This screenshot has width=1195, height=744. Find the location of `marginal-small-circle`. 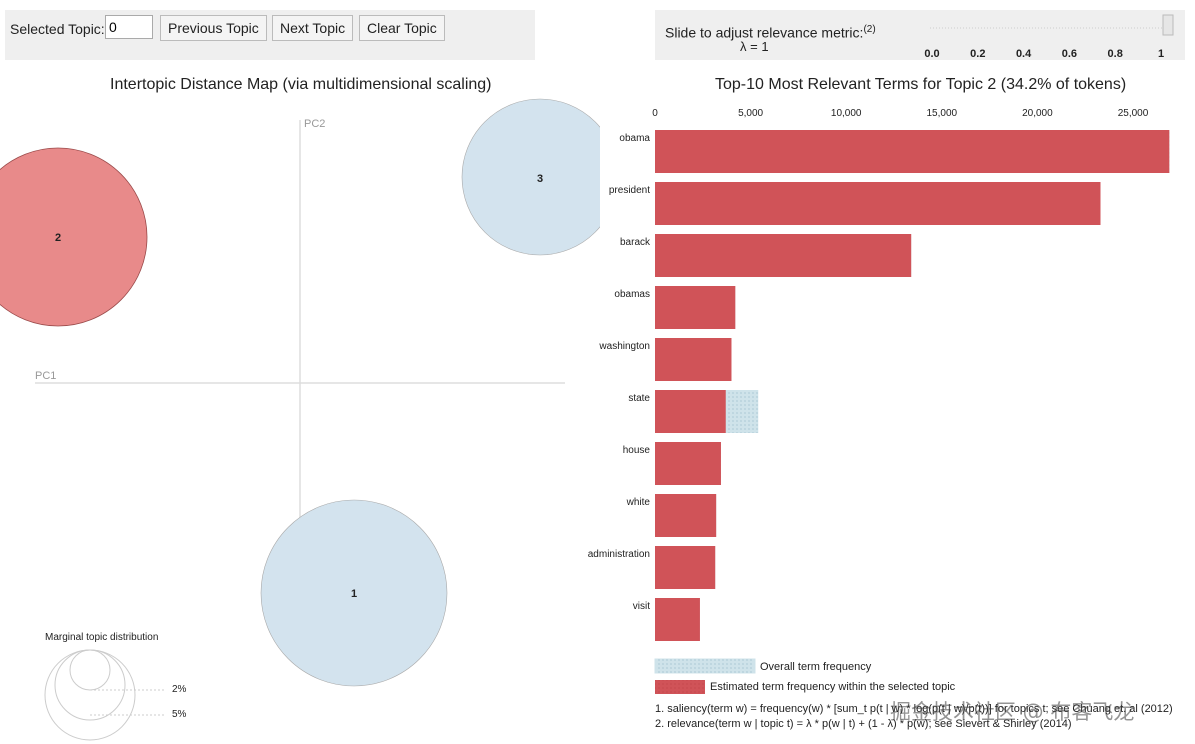

marginal-small-circle is located at coordinates (90, 670).